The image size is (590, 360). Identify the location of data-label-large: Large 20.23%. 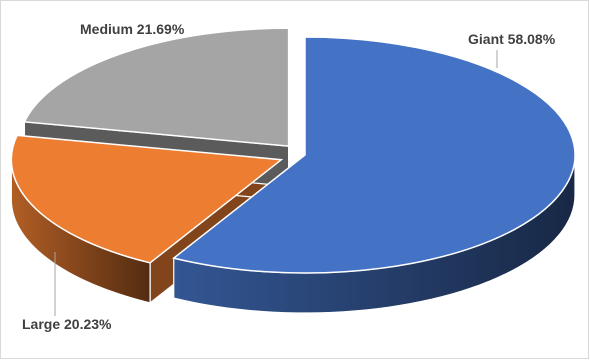
(67, 324).